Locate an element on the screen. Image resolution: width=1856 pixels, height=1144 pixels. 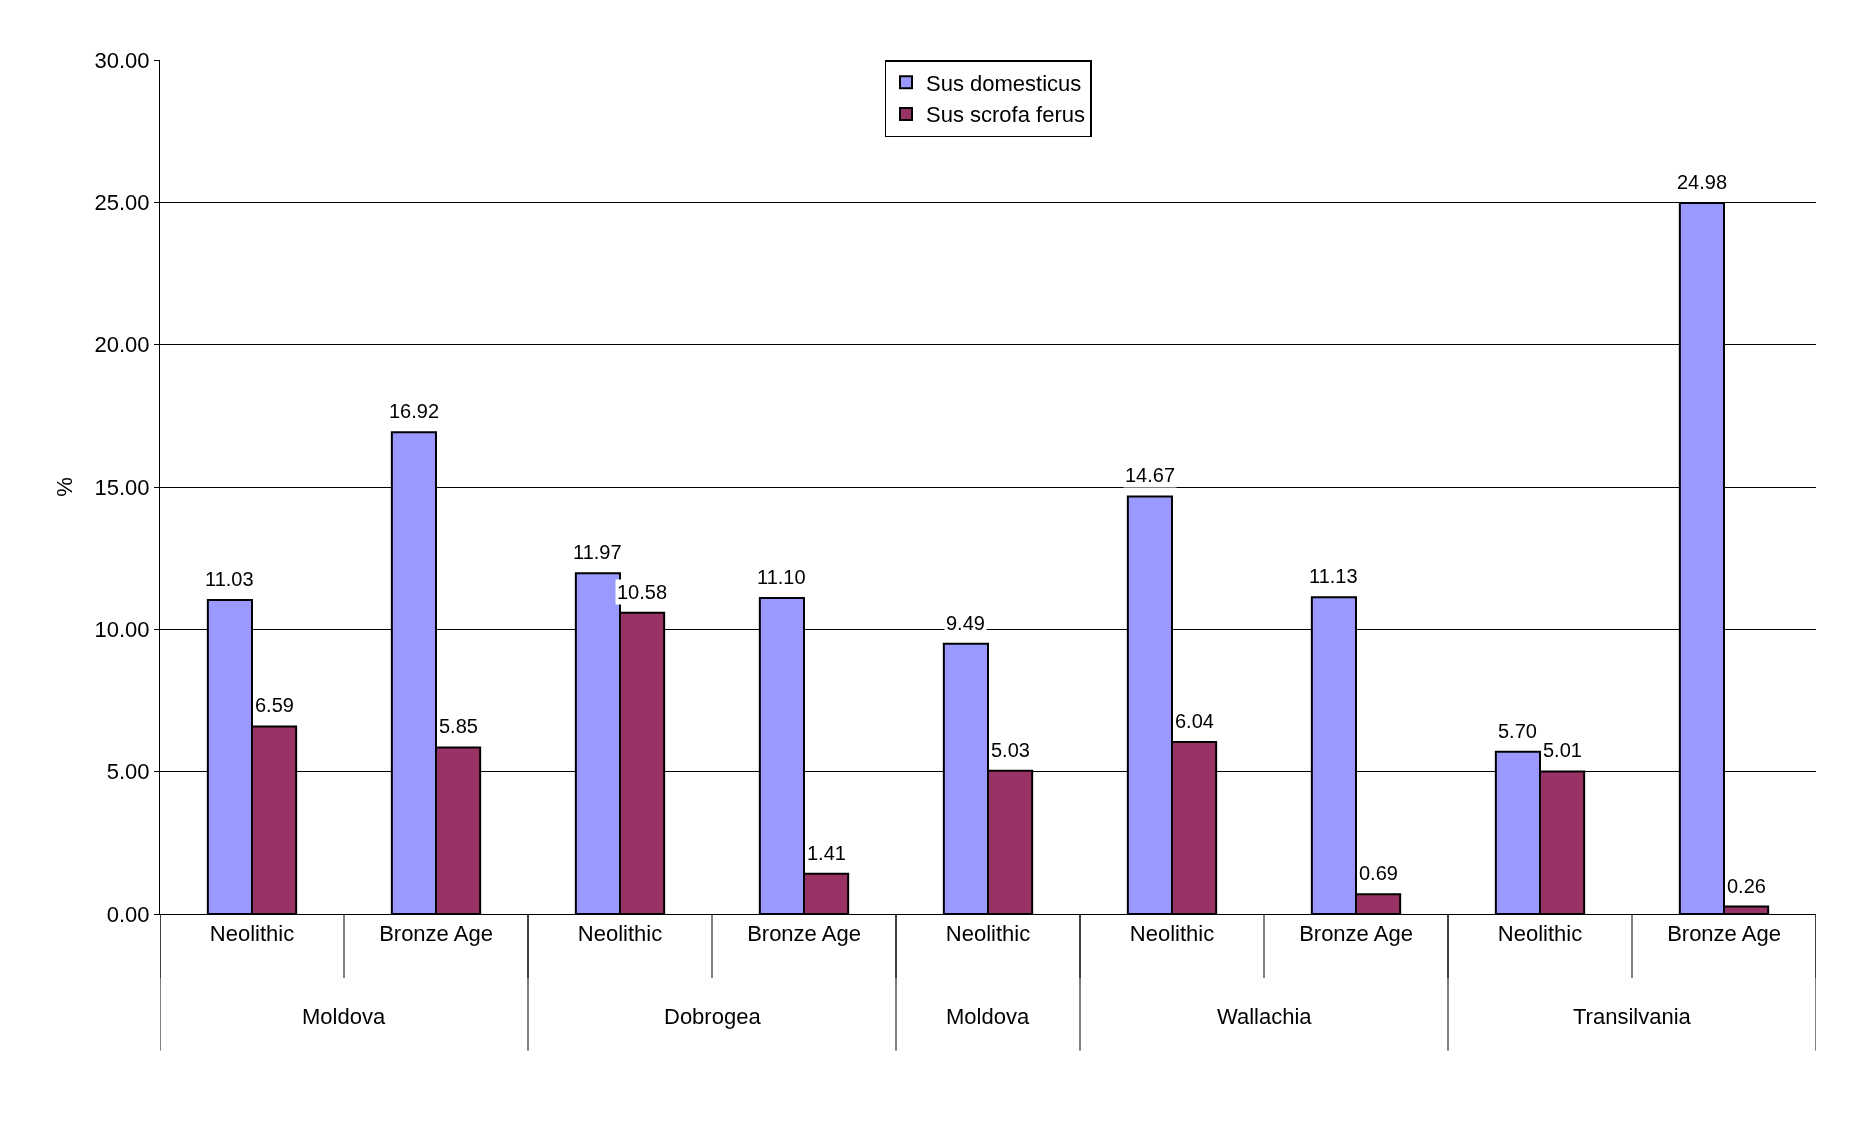
y-tick-label: 20.00 is located at coordinates (122, 345).